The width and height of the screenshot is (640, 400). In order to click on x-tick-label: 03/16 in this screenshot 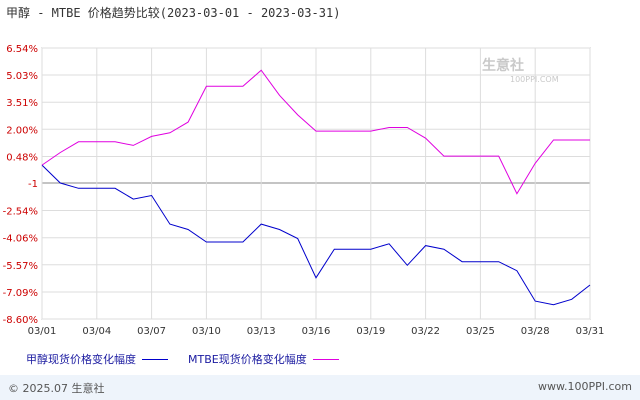, I will do `click(316, 331)`.